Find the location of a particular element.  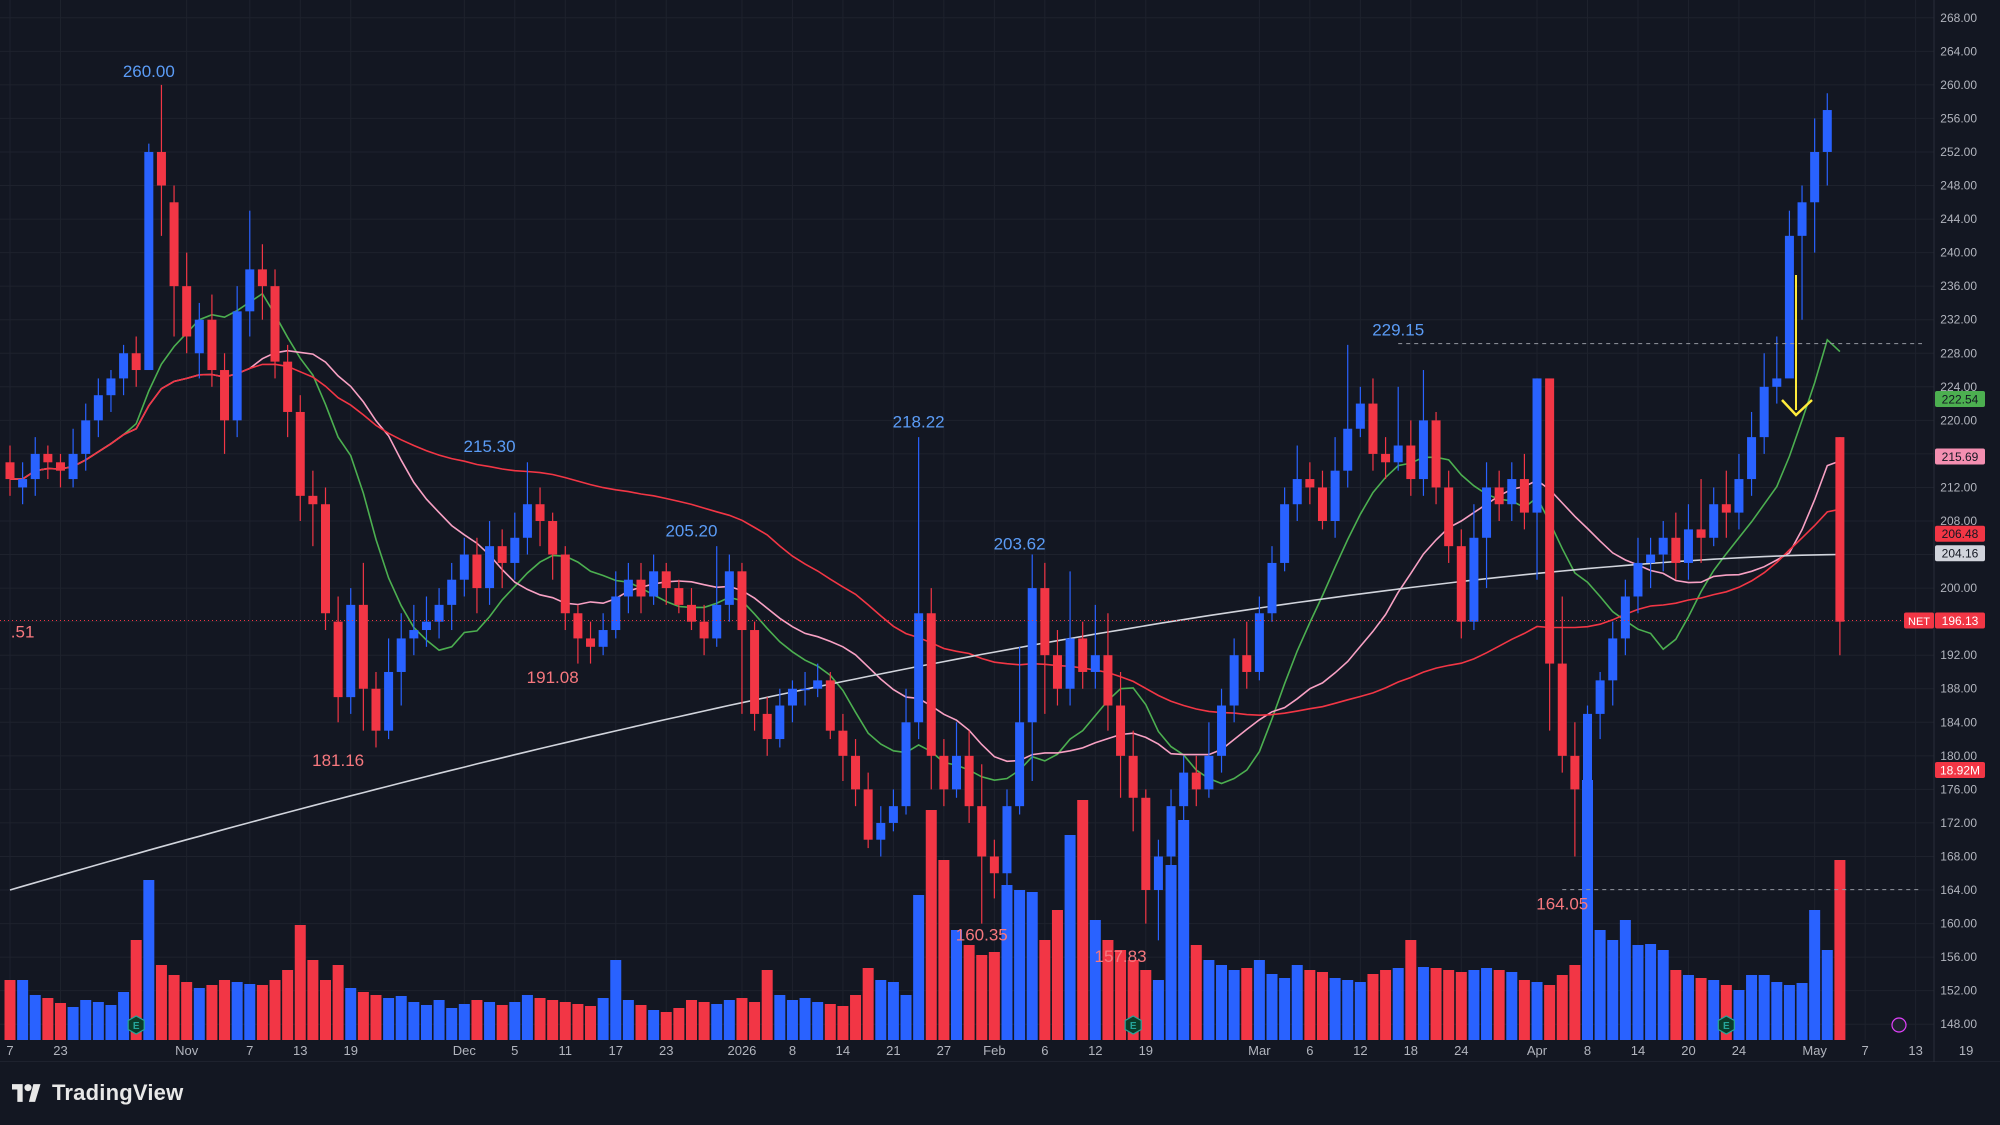

time-tick-label: 21 is located at coordinates (893, 1050).